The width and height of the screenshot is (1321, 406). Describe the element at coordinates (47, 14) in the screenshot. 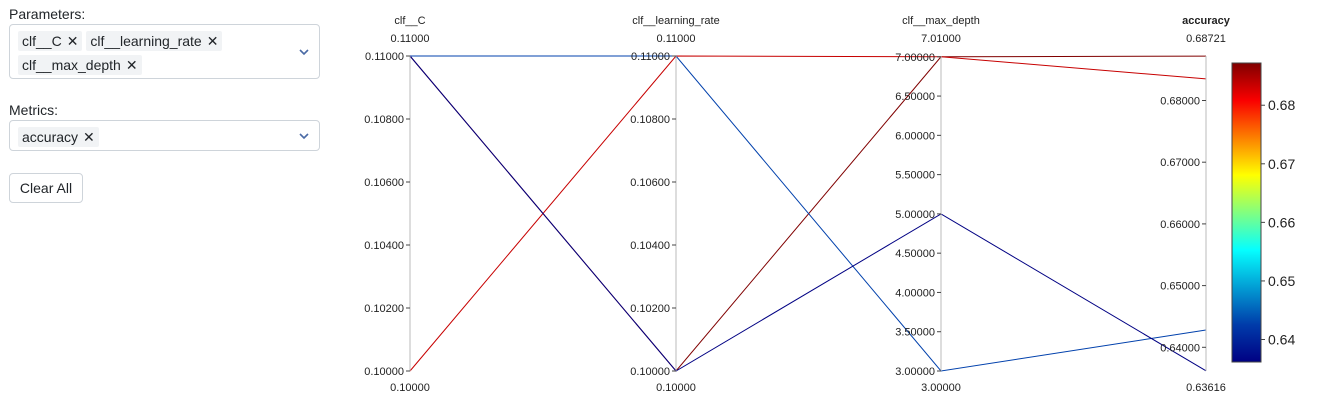

I see `parameters-label: Parameters:` at that location.